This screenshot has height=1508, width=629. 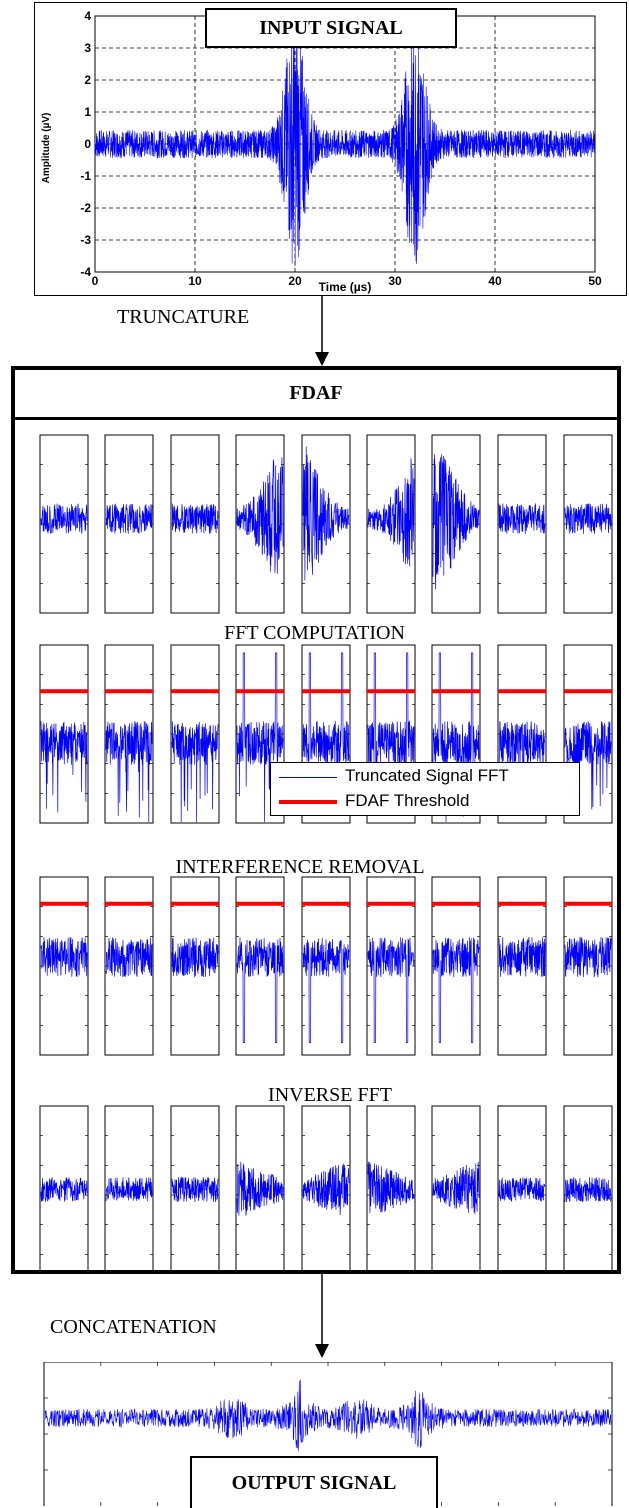 What do you see at coordinates (87, 112) in the screenshot?
I see `input-y-tick-label: 1` at bounding box center [87, 112].